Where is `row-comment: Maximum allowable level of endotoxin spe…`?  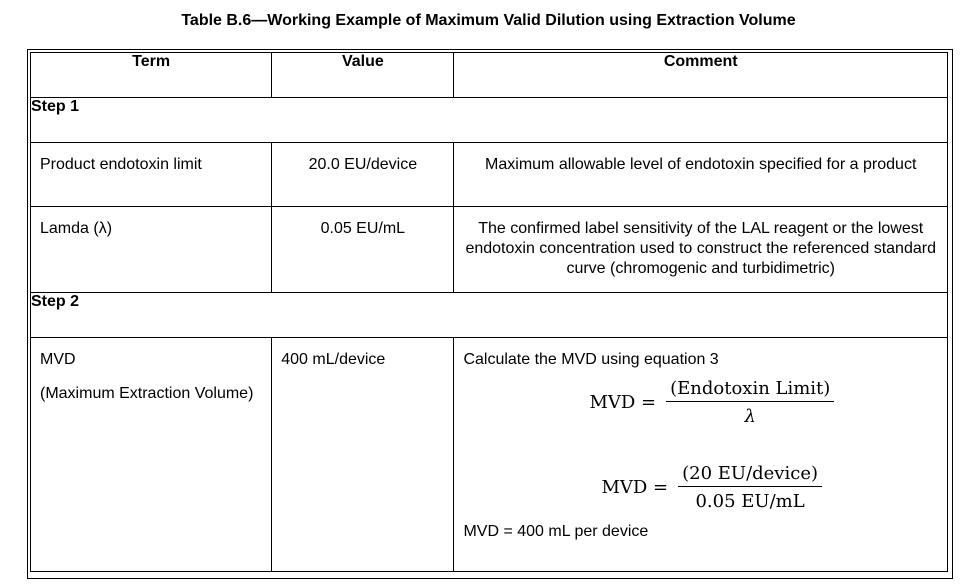 row-comment: Maximum allowable level of endotoxin spe… is located at coordinates (701, 164).